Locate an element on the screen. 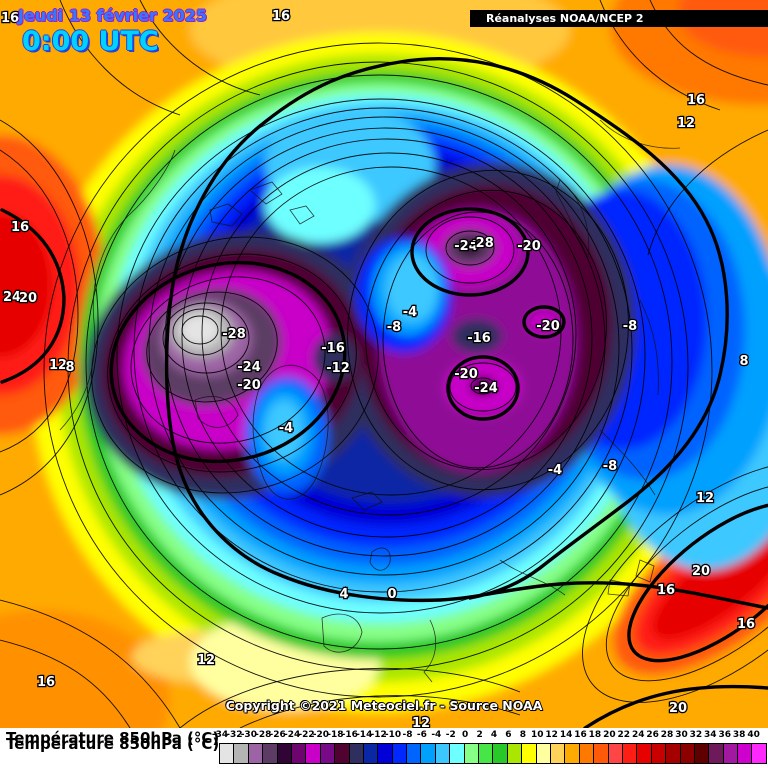 The height and width of the screenshot is (768, 768). color-scale-tick: 10 is located at coordinates (537, 735).